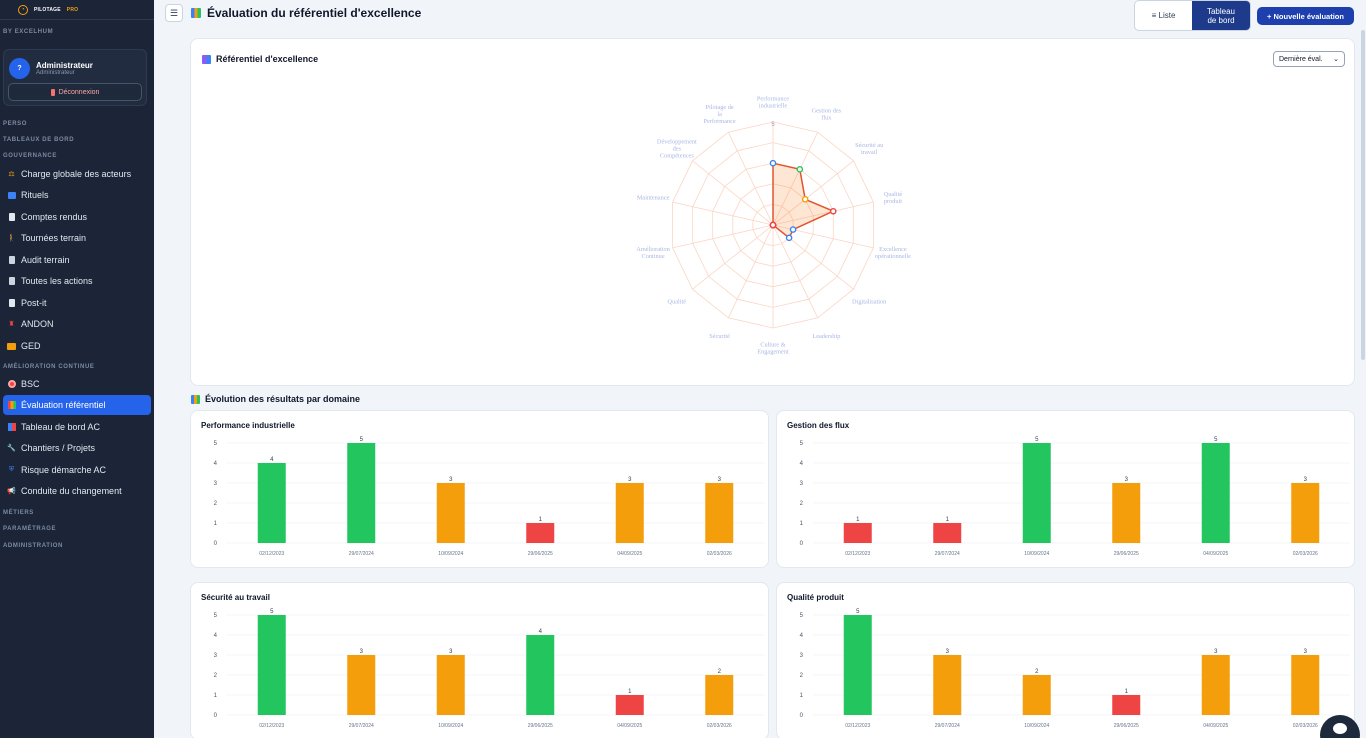 The width and height of the screenshot is (1366, 738). I want to click on y-tick-label: 4, so click(216, 636).